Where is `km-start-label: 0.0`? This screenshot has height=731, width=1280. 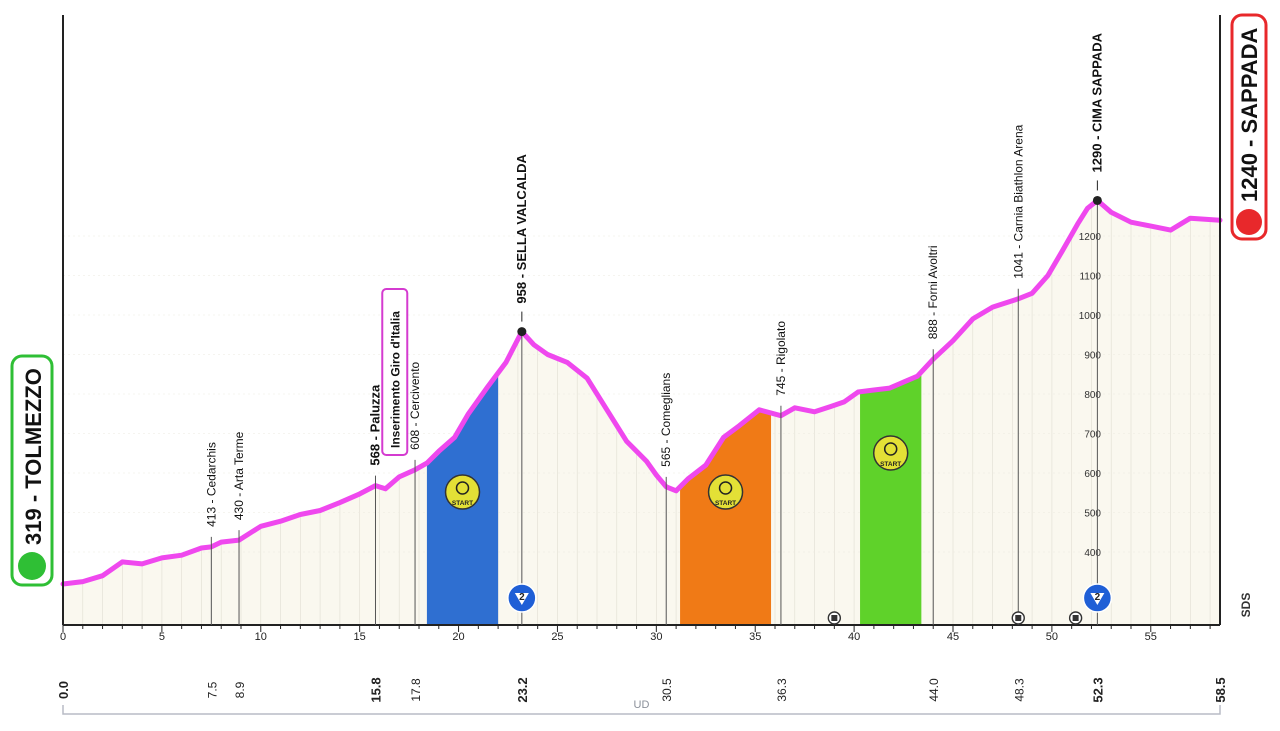 km-start-label: 0.0 is located at coordinates (63, 690).